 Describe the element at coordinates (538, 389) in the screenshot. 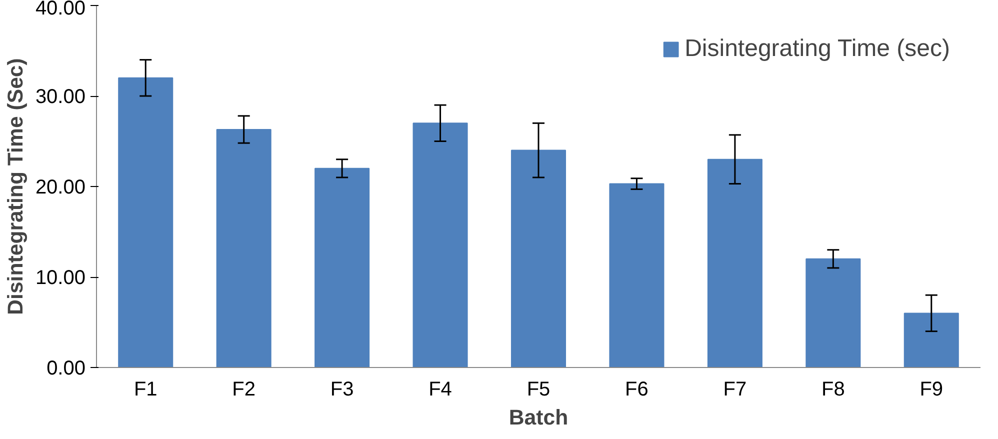

I see `x-tick-label: F5` at that location.